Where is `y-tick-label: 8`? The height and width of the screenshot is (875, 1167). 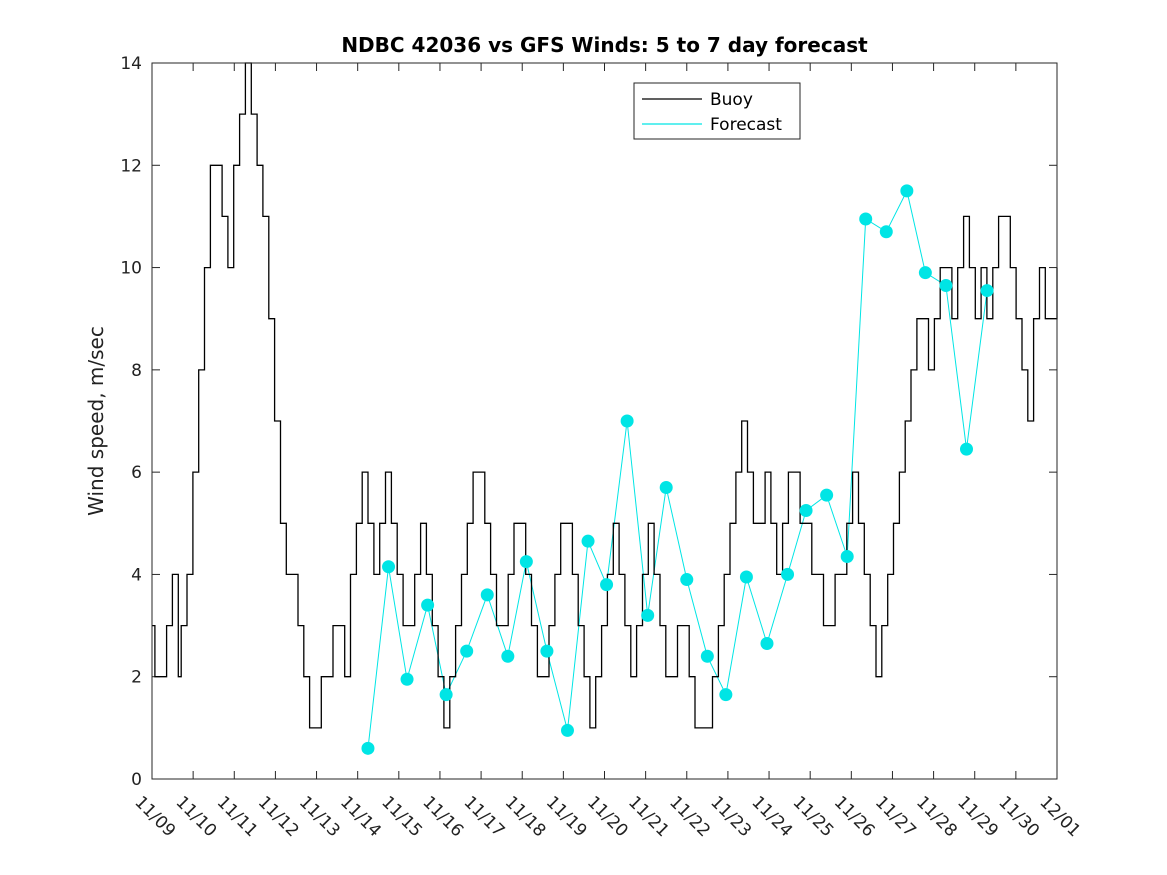
y-tick-label: 8 is located at coordinates (136, 371).